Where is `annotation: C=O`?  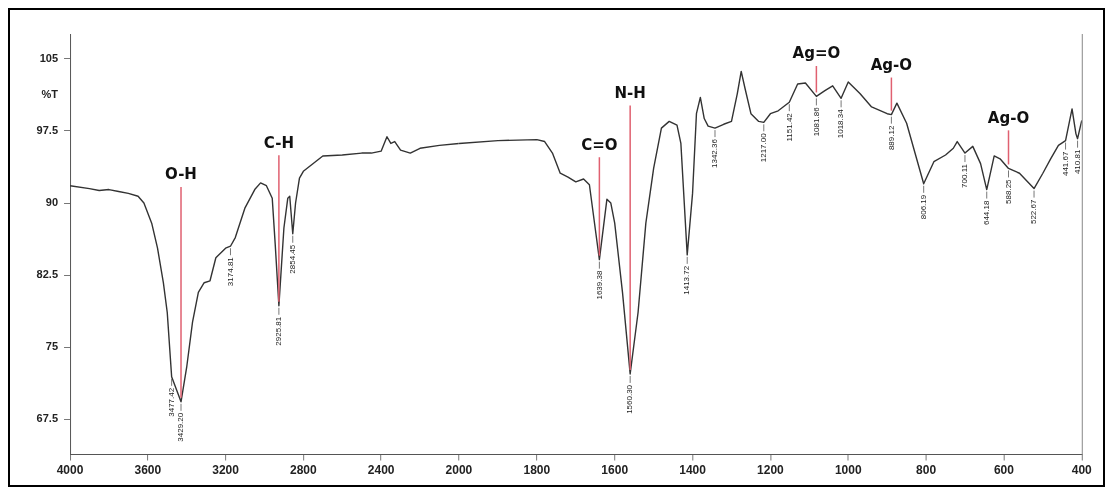 annotation: C=O is located at coordinates (599, 144).